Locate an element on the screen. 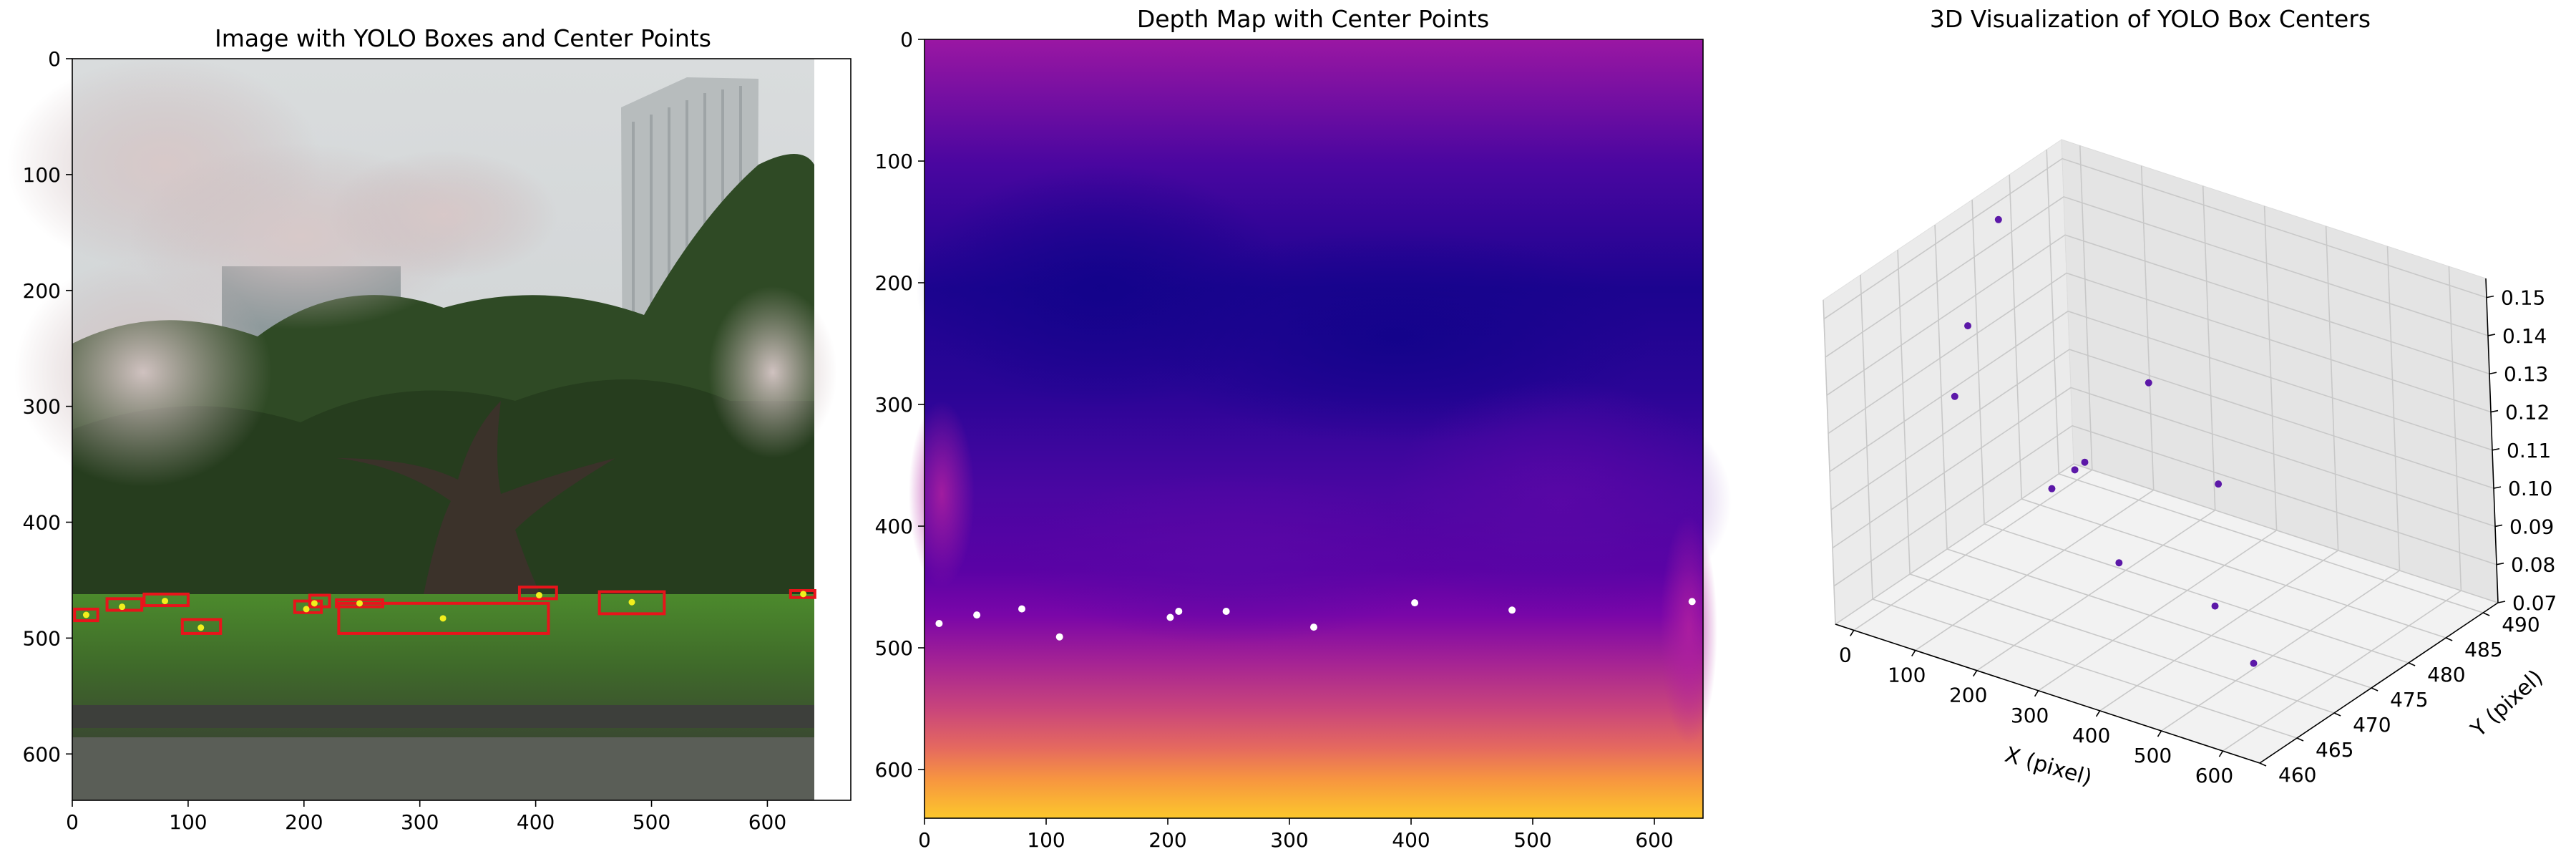 This screenshot has width=2576, height=859. y-axis-label: Y (pixel) is located at coordinates (2507, 704).